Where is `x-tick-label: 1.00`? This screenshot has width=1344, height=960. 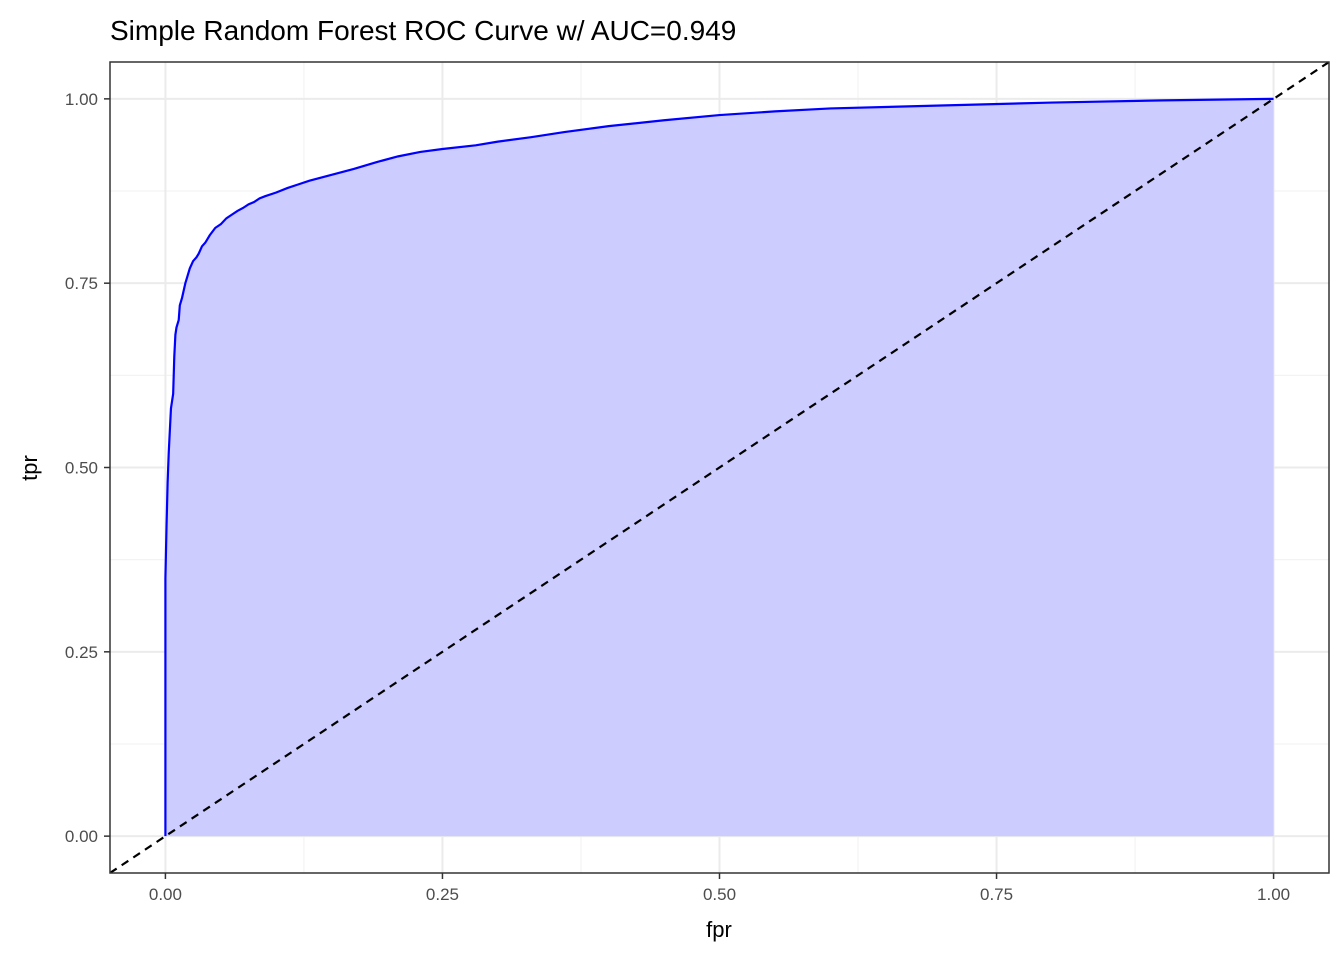
x-tick-label: 1.00 is located at coordinates (1273, 894).